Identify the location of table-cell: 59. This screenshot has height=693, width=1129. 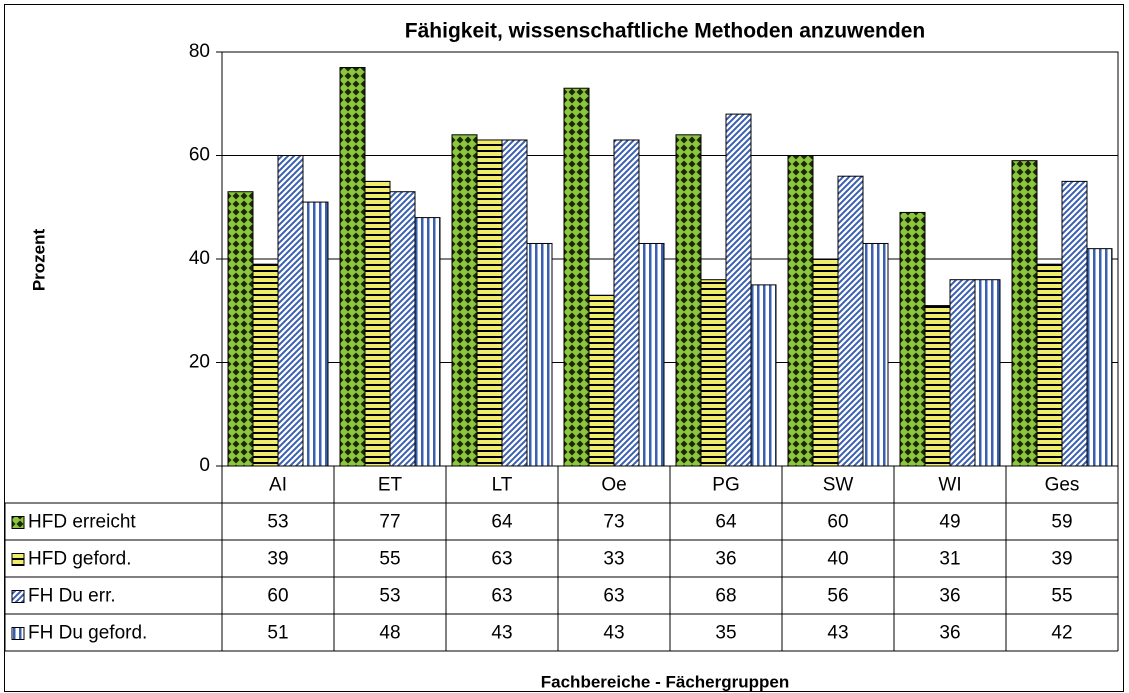
(1061, 522).